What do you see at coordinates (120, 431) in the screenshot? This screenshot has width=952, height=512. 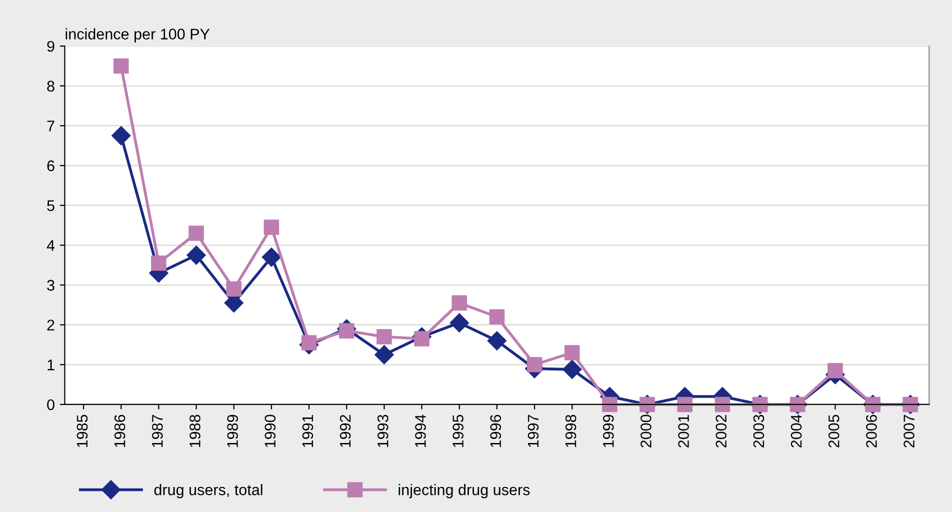 I see `x-tick-label: 1986` at bounding box center [120, 431].